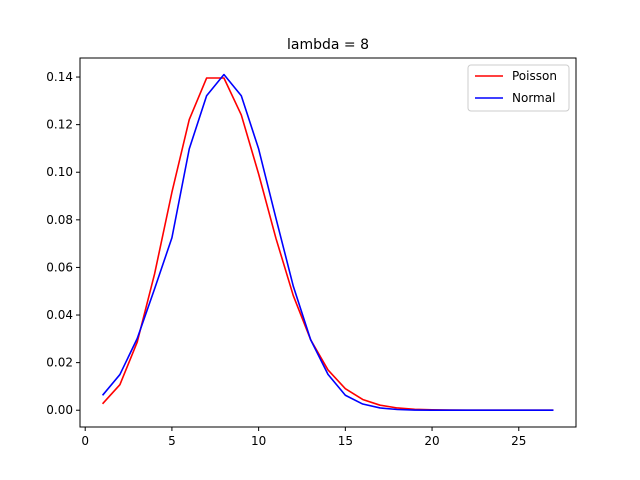 The height and width of the screenshot is (480, 640). I want to click on x-tick-label: 10, so click(258, 441).